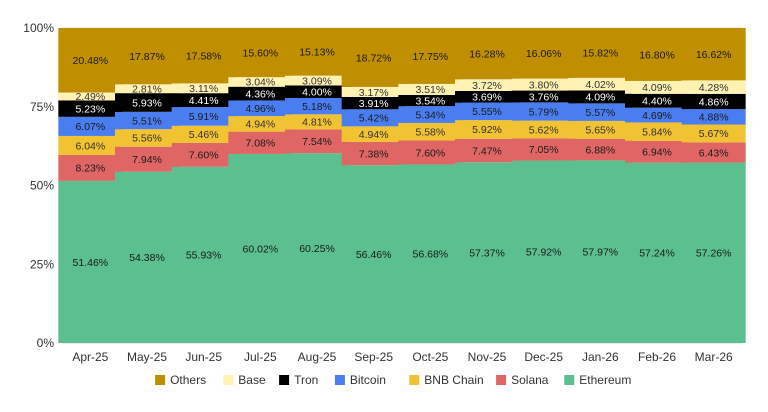 The image size is (768, 412). I want to click on data-label: 5.56%, so click(147, 139).